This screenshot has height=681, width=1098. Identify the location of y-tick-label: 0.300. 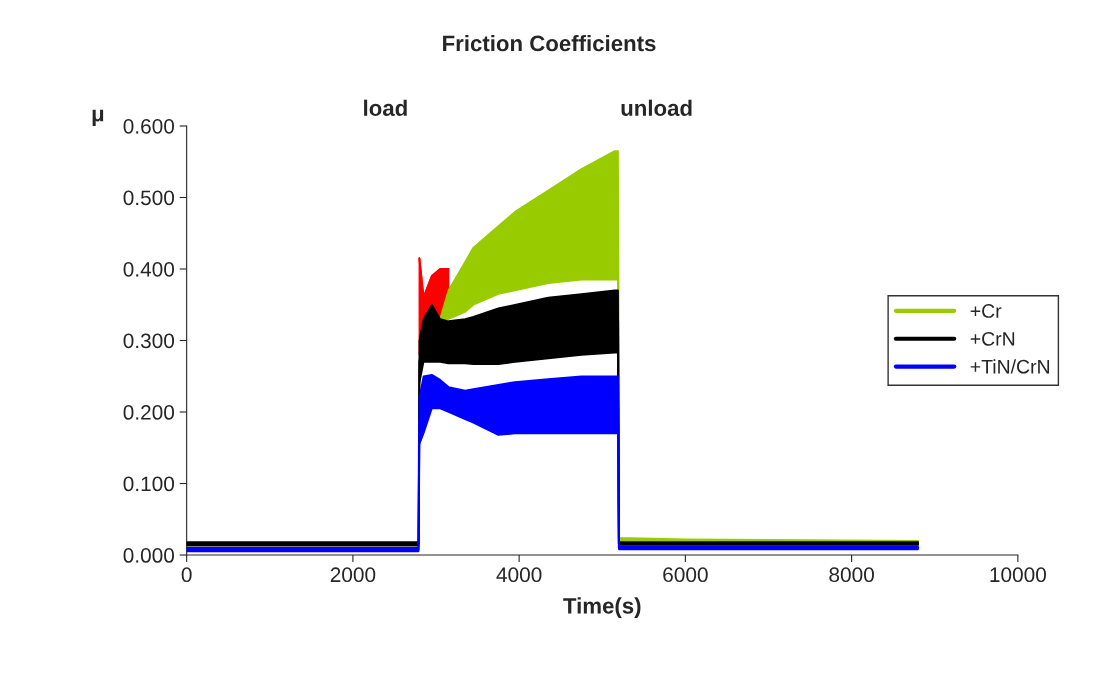
(149, 341).